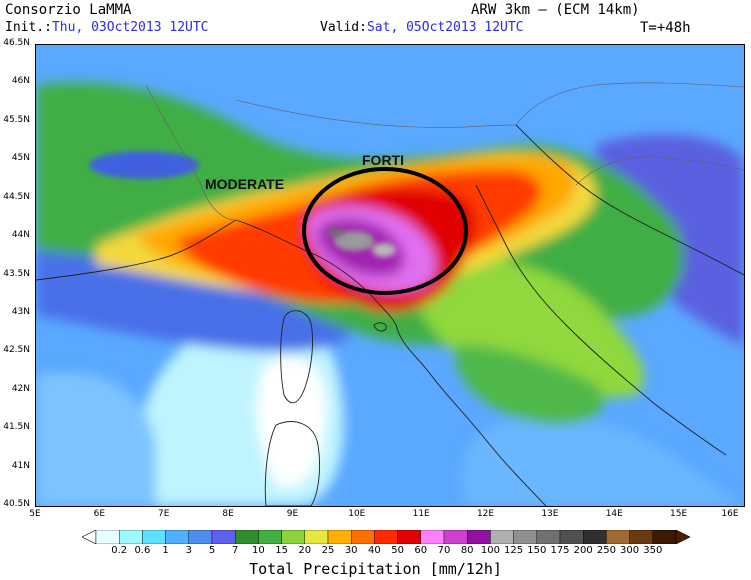  Describe the element at coordinates (374, 550) in the screenshot. I see `colorbar-tick-label: 40` at that location.